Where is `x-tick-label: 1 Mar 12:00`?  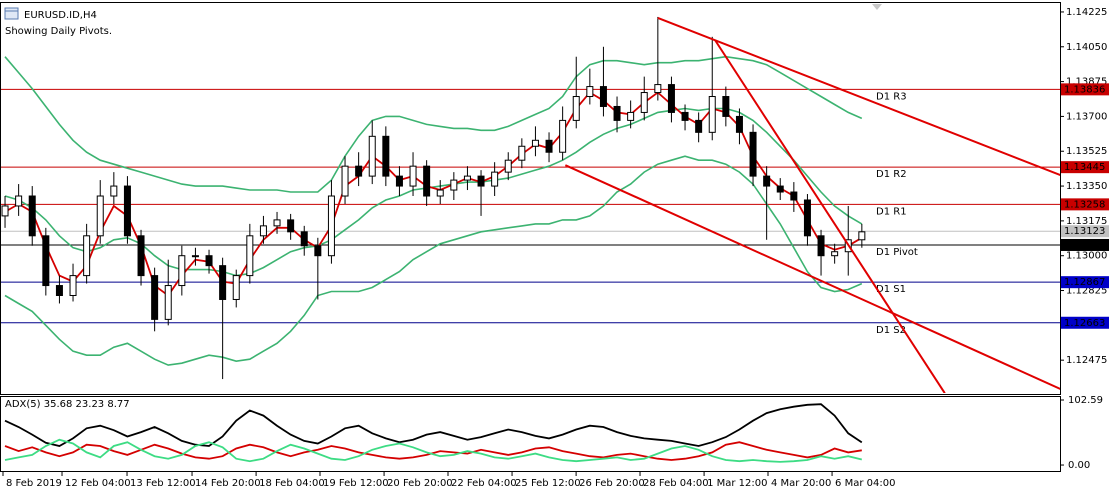 x-tick-label: 1 Mar 12:00 is located at coordinates (737, 483).